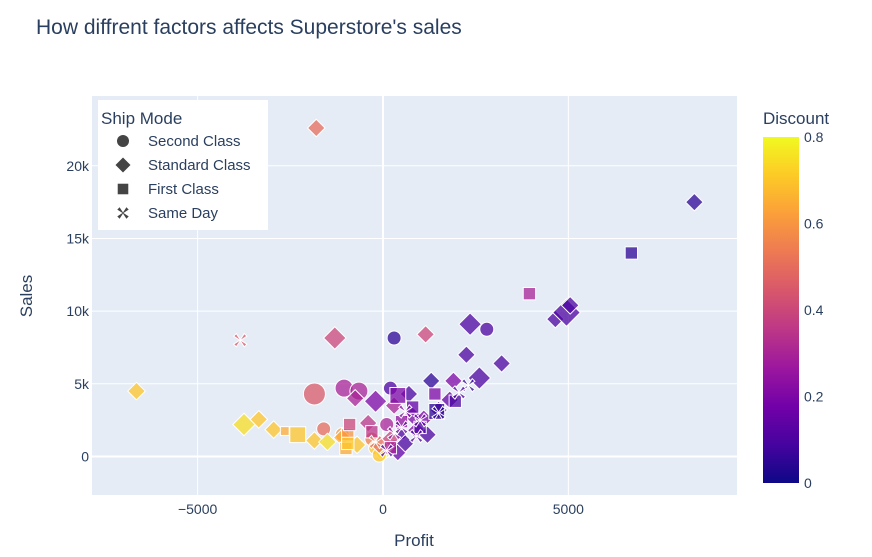 This screenshot has width=872, height=557. Describe the element at coordinates (808, 483) in the screenshot. I see `colorbar-tick-label: 0` at that location.